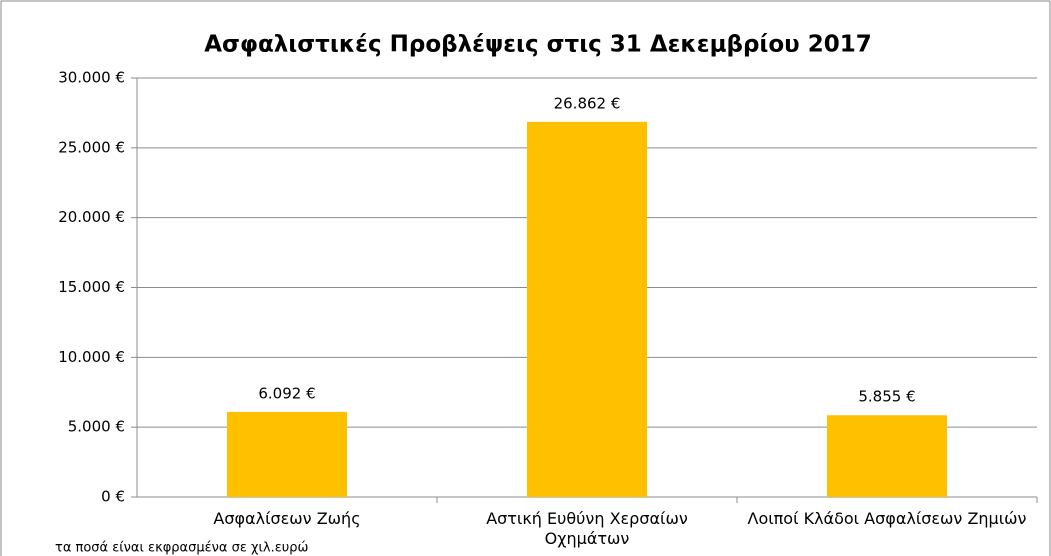 The image size is (1051, 556). What do you see at coordinates (113, 497) in the screenshot?
I see `y-tick-label: 0 €` at bounding box center [113, 497].